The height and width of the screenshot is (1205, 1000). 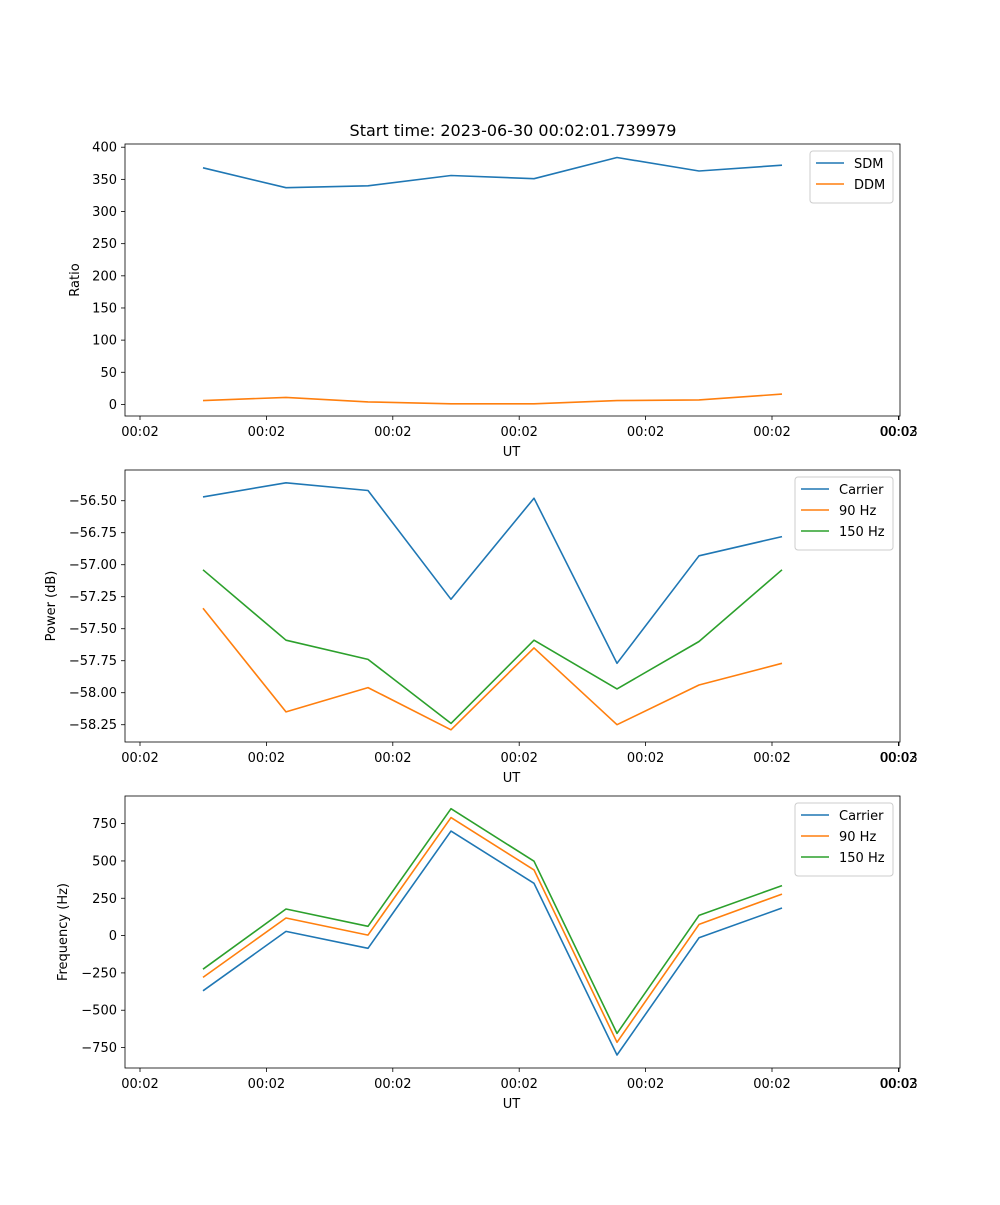 What do you see at coordinates (93, 501) in the screenshot?
I see `y-tick-label: −56.50` at bounding box center [93, 501].